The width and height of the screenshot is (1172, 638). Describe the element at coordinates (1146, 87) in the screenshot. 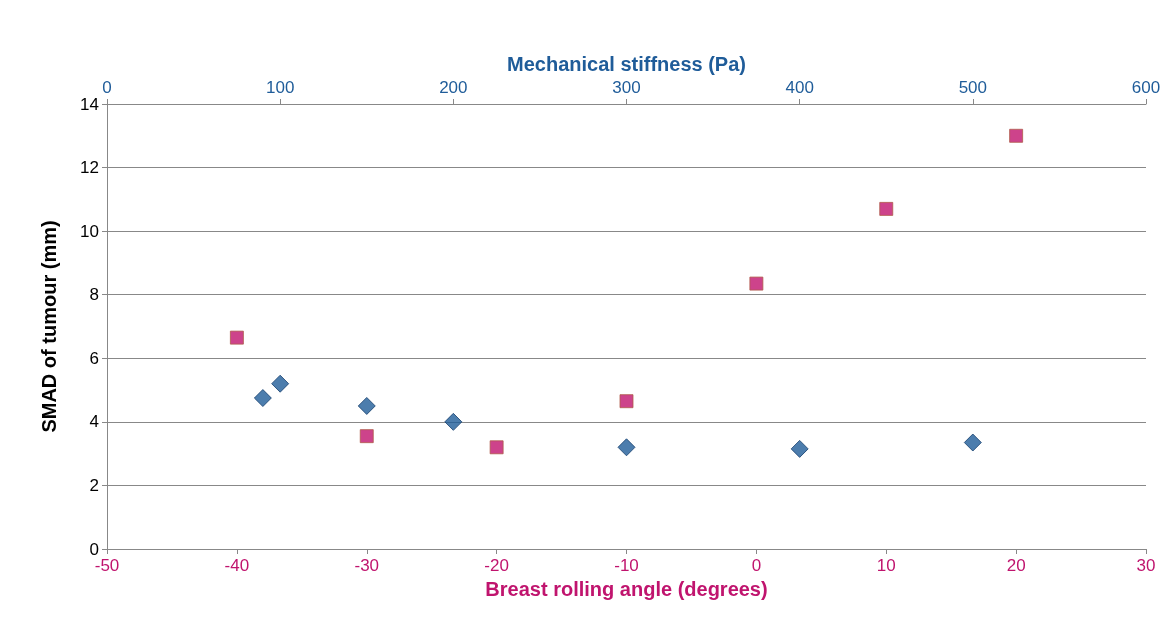

I see `x2-tick-label: 600` at that location.